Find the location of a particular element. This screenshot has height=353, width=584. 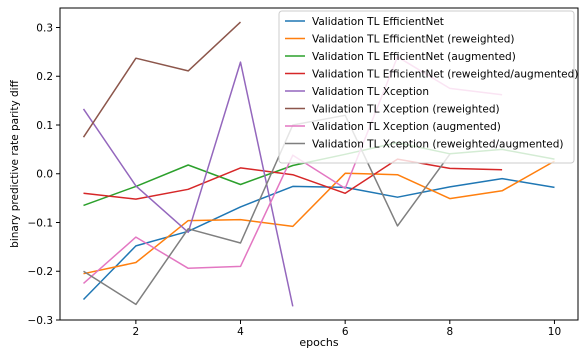

y-axis: −0.3 −0.2 −0.1 0.0 0.1 0.2 0.3 is located at coordinates (44, 174).